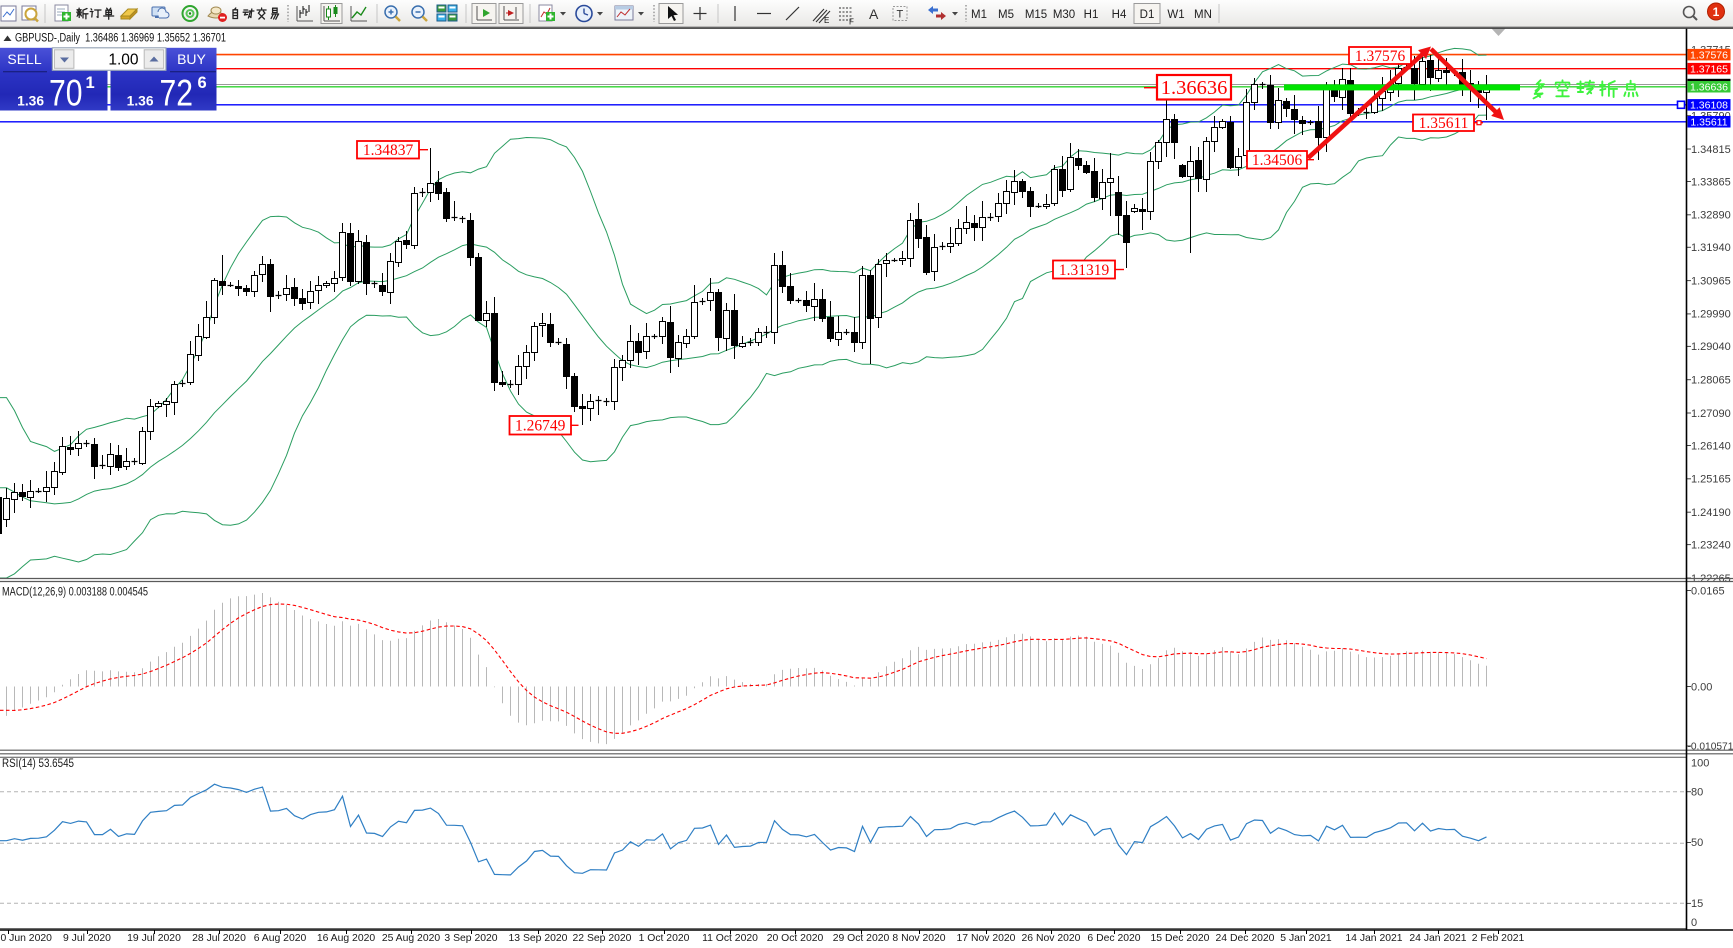 The image size is (1733, 948). I want to click on svg-text: 11 Oct 2020, so click(730, 938).